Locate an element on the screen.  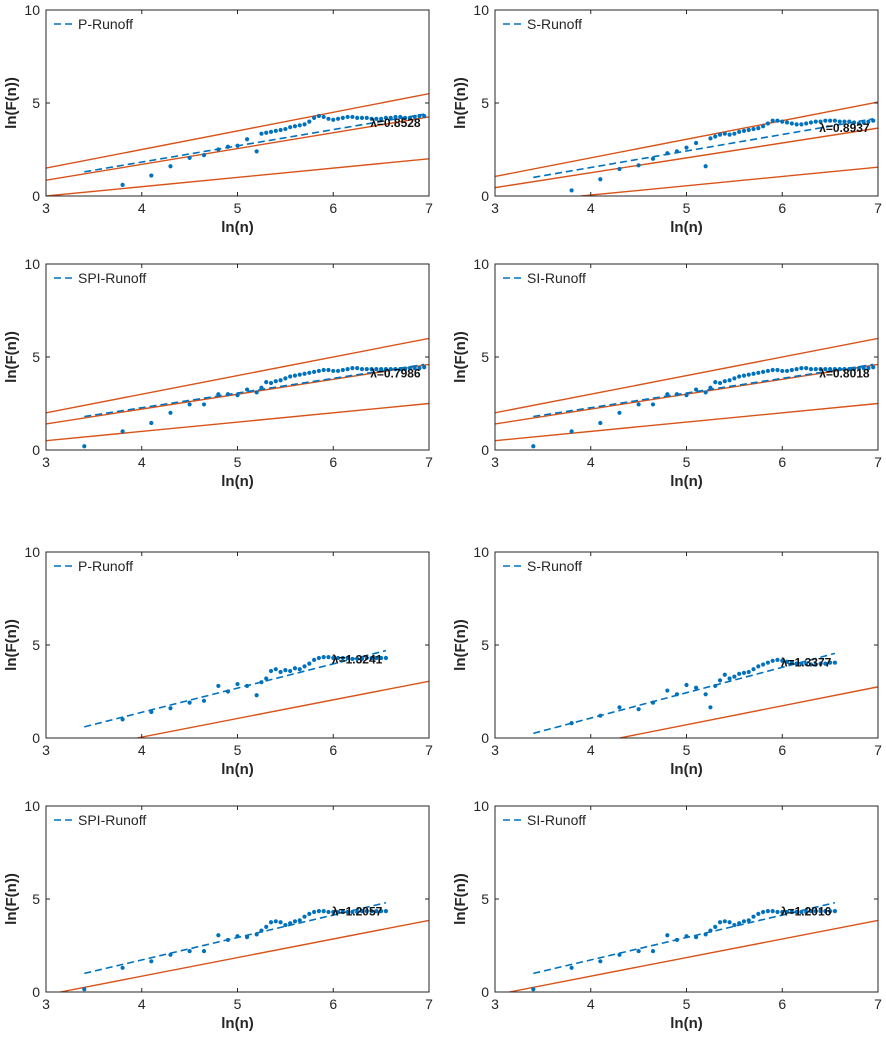
x-tick-label: 7 is located at coordinates (878, 462).